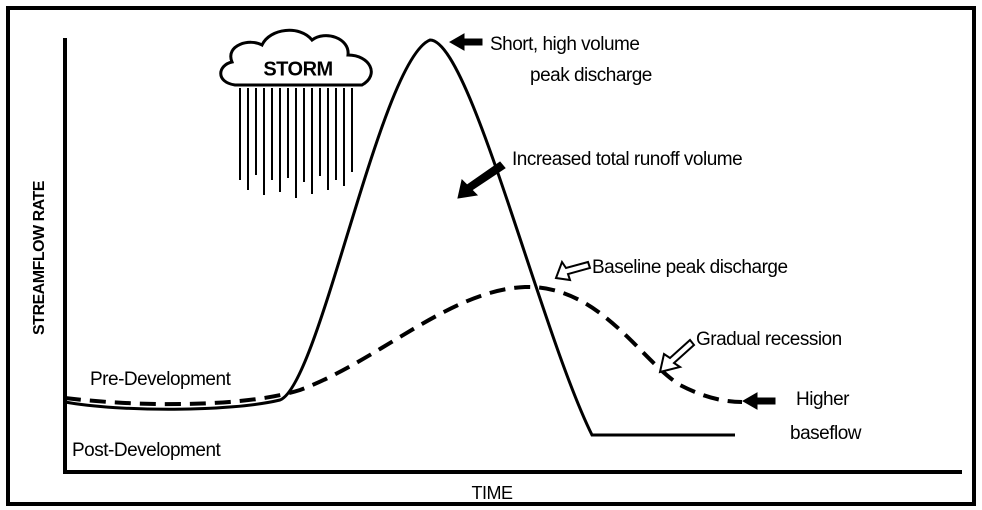 The width and height of the screenshot is (982, 510). I want to click on annotation: baseflow, so click(826, 433).